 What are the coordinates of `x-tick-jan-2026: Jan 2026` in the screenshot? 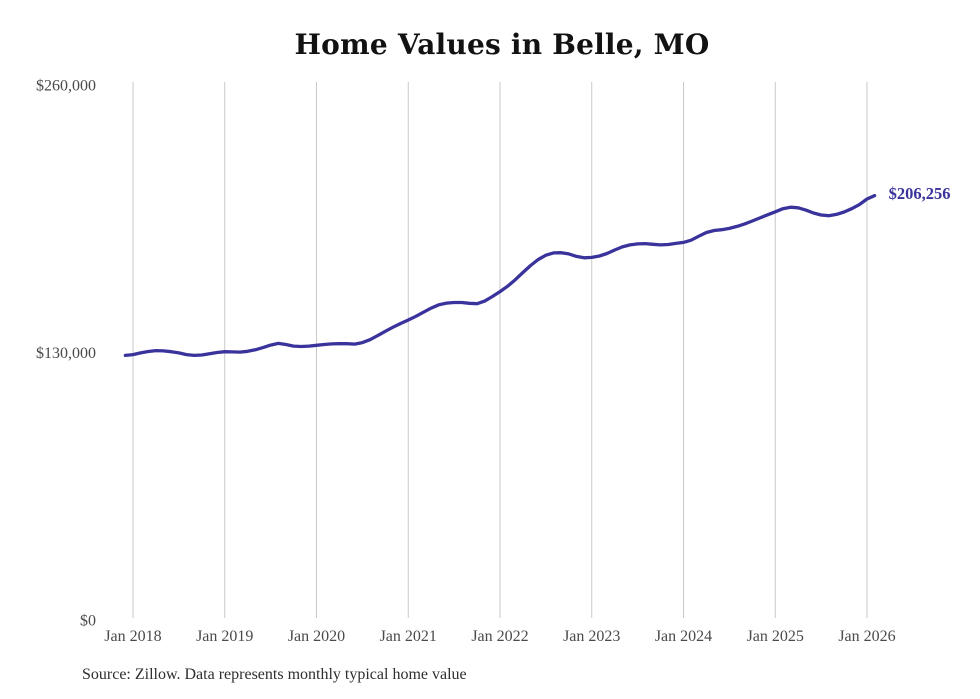 It's located at (866, 636).